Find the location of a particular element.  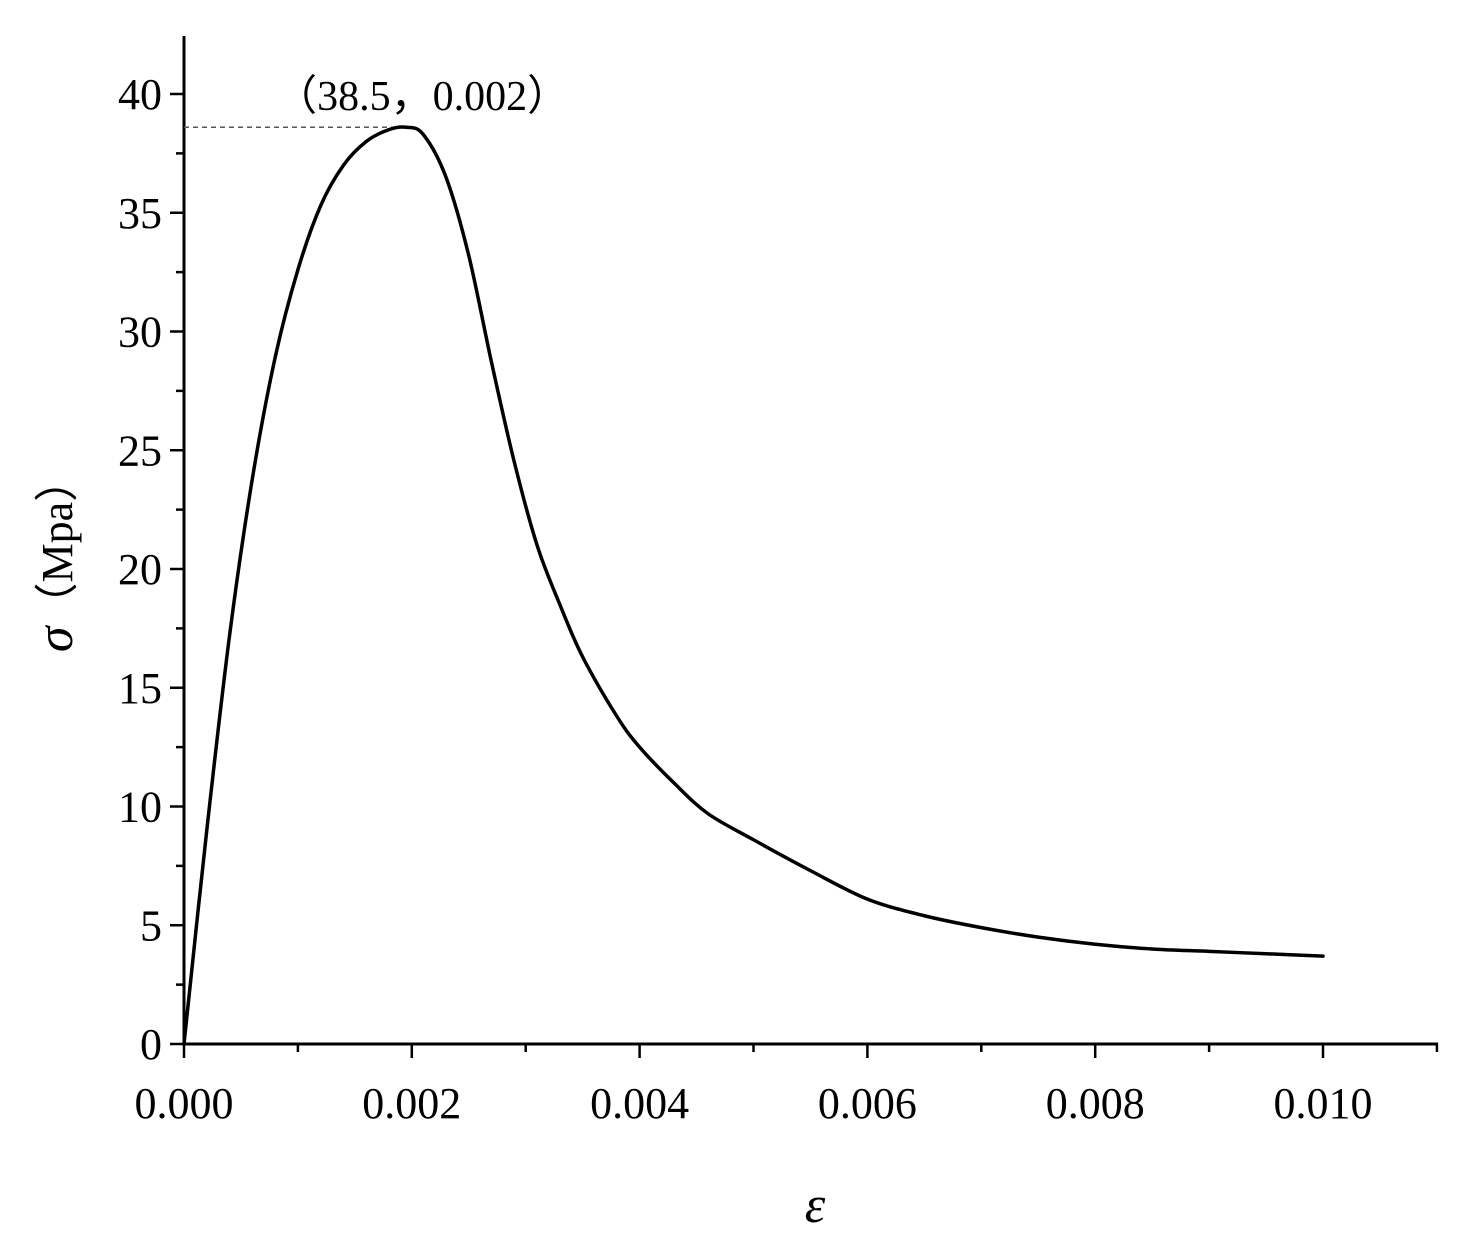

y-tick-label: 10 is located at coordinates (140, 807).